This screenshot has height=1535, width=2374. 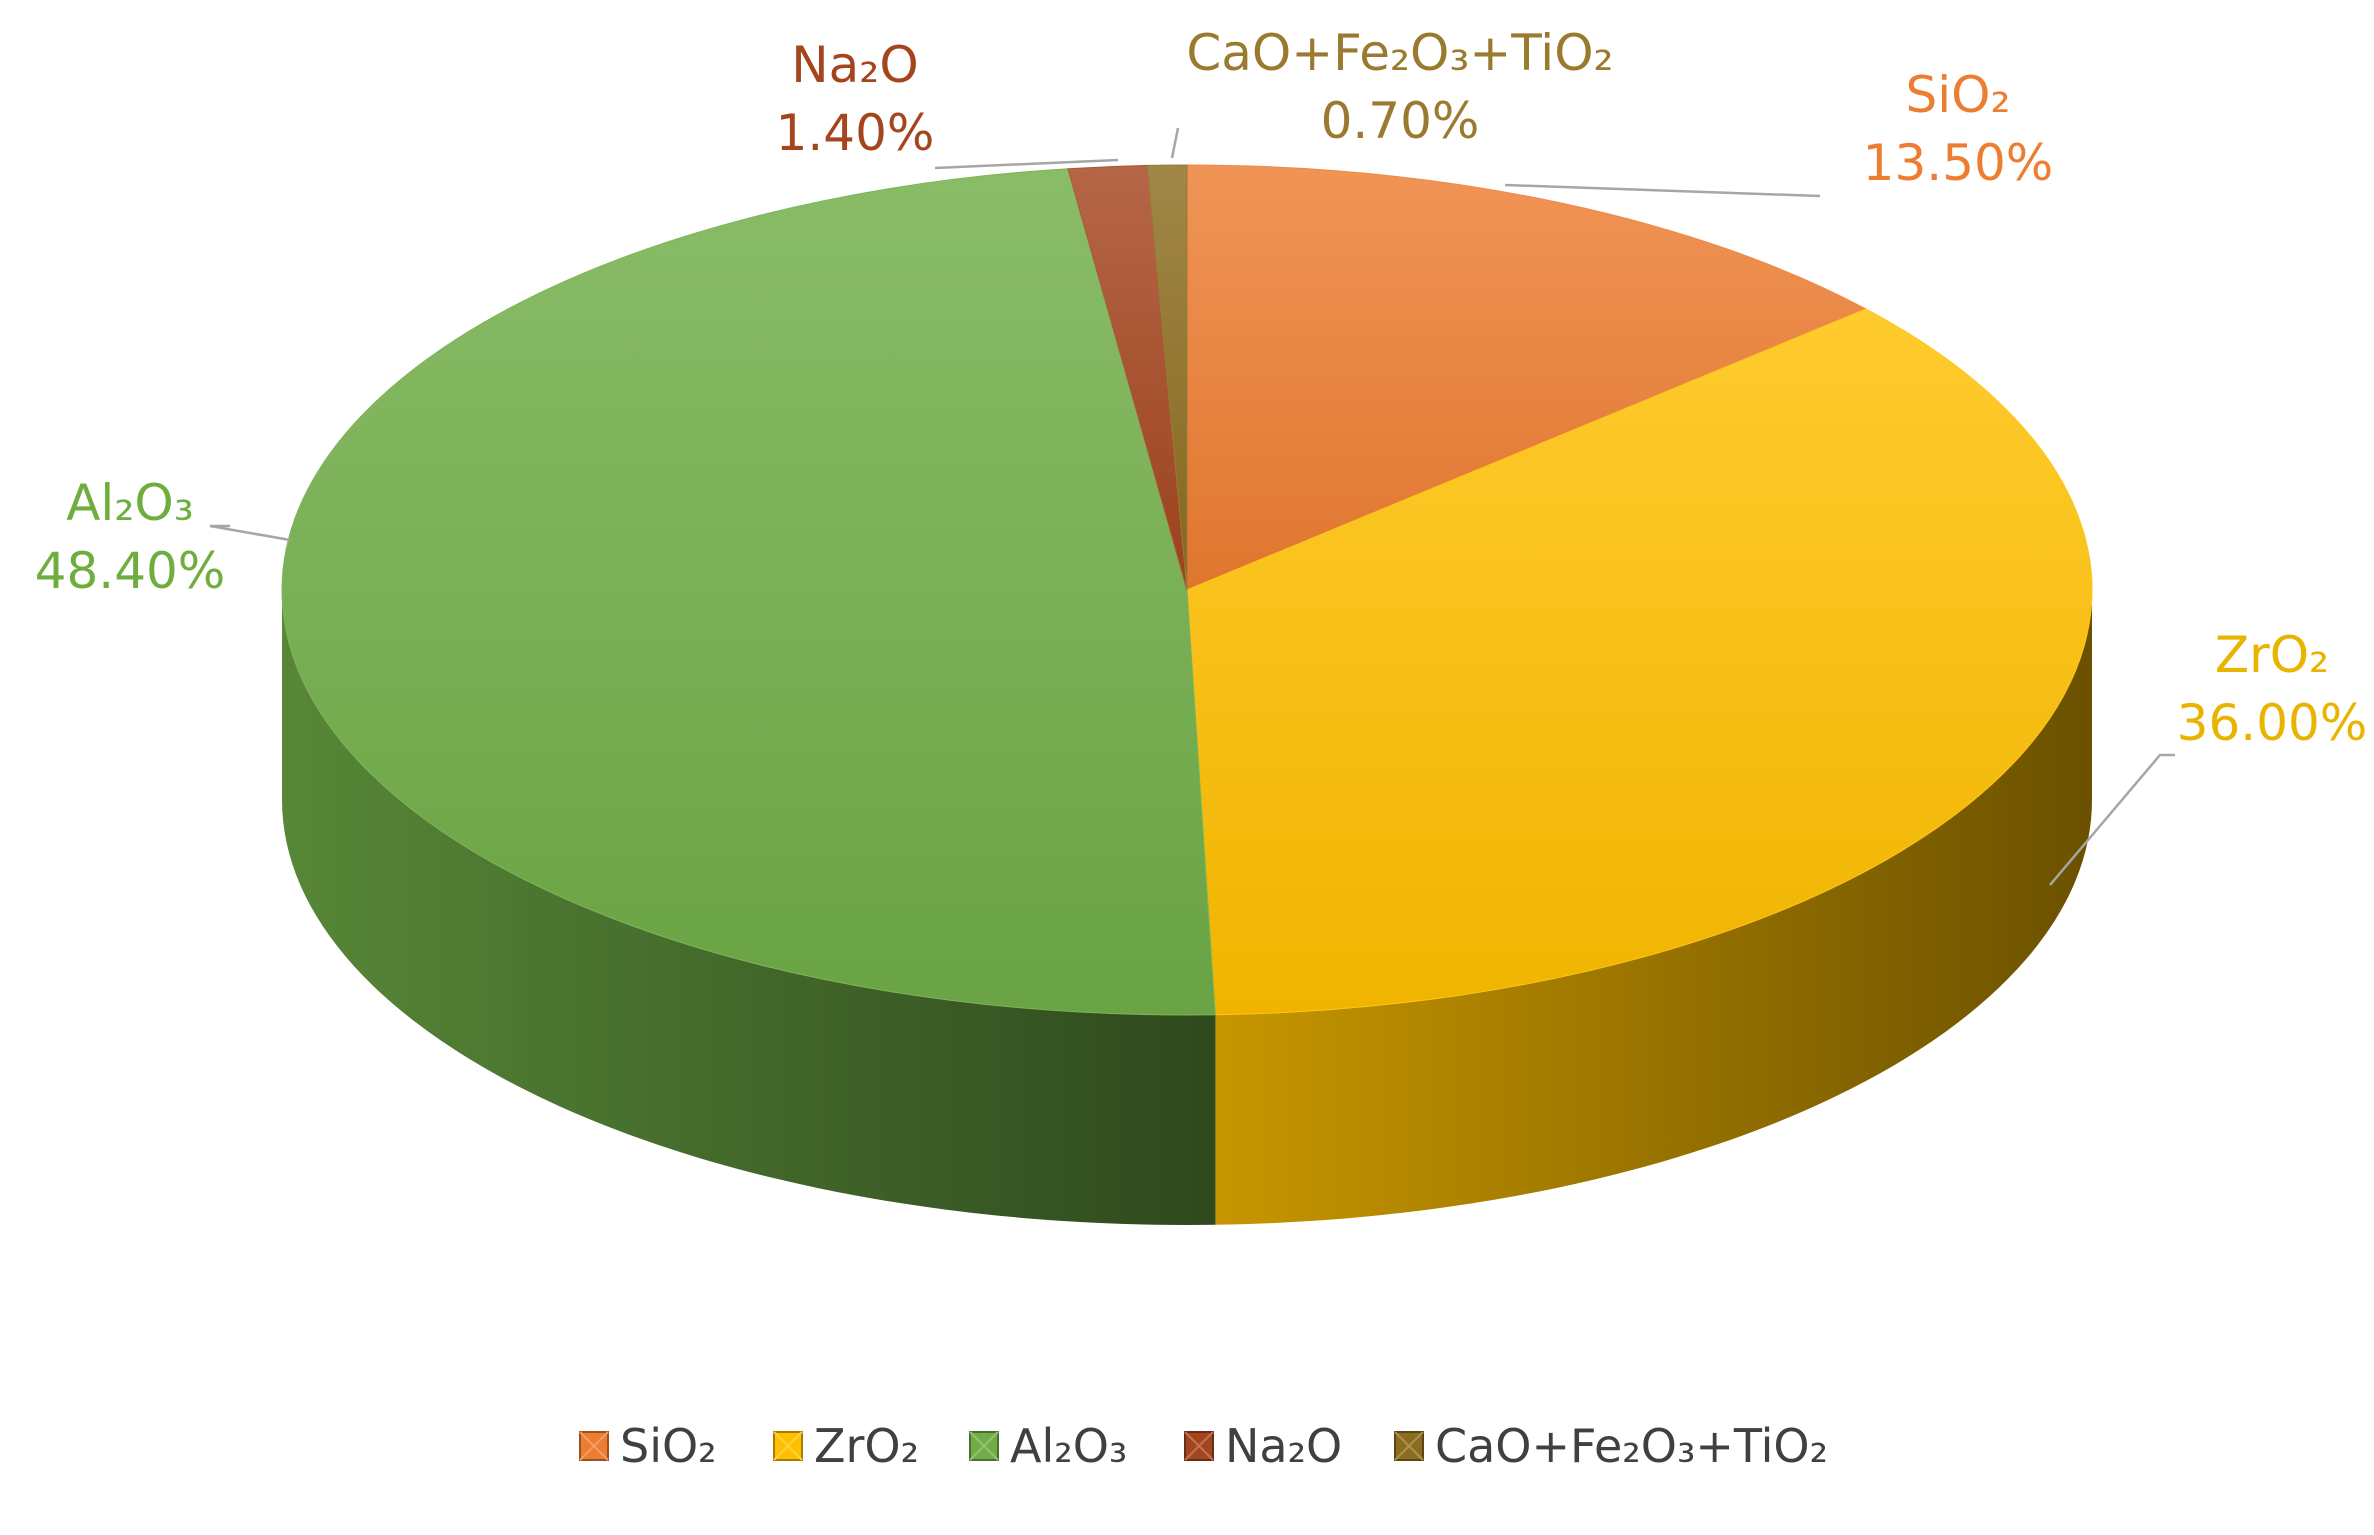 I want to click on legend-item-3: Na₂O, so click(x=1263, y=1446).